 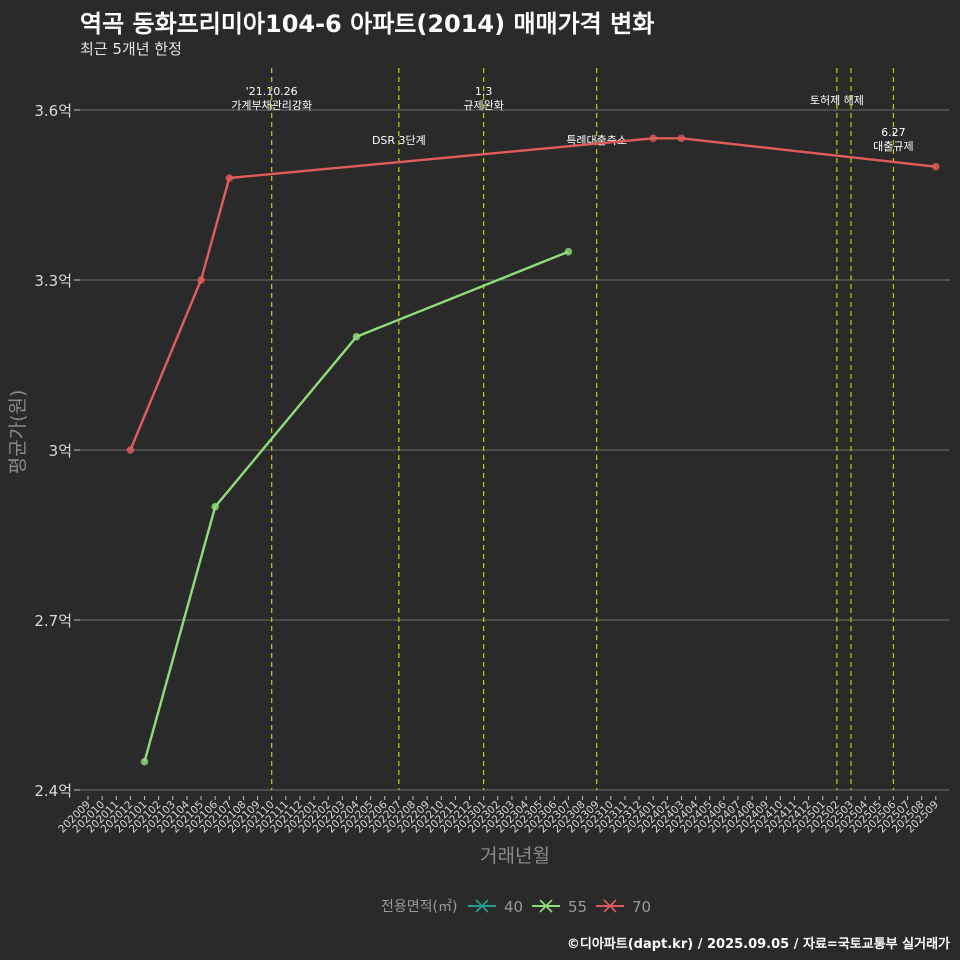 I want to click on legend: 전용면적(㎡) 40 55 70, so click(x=516, y=907).